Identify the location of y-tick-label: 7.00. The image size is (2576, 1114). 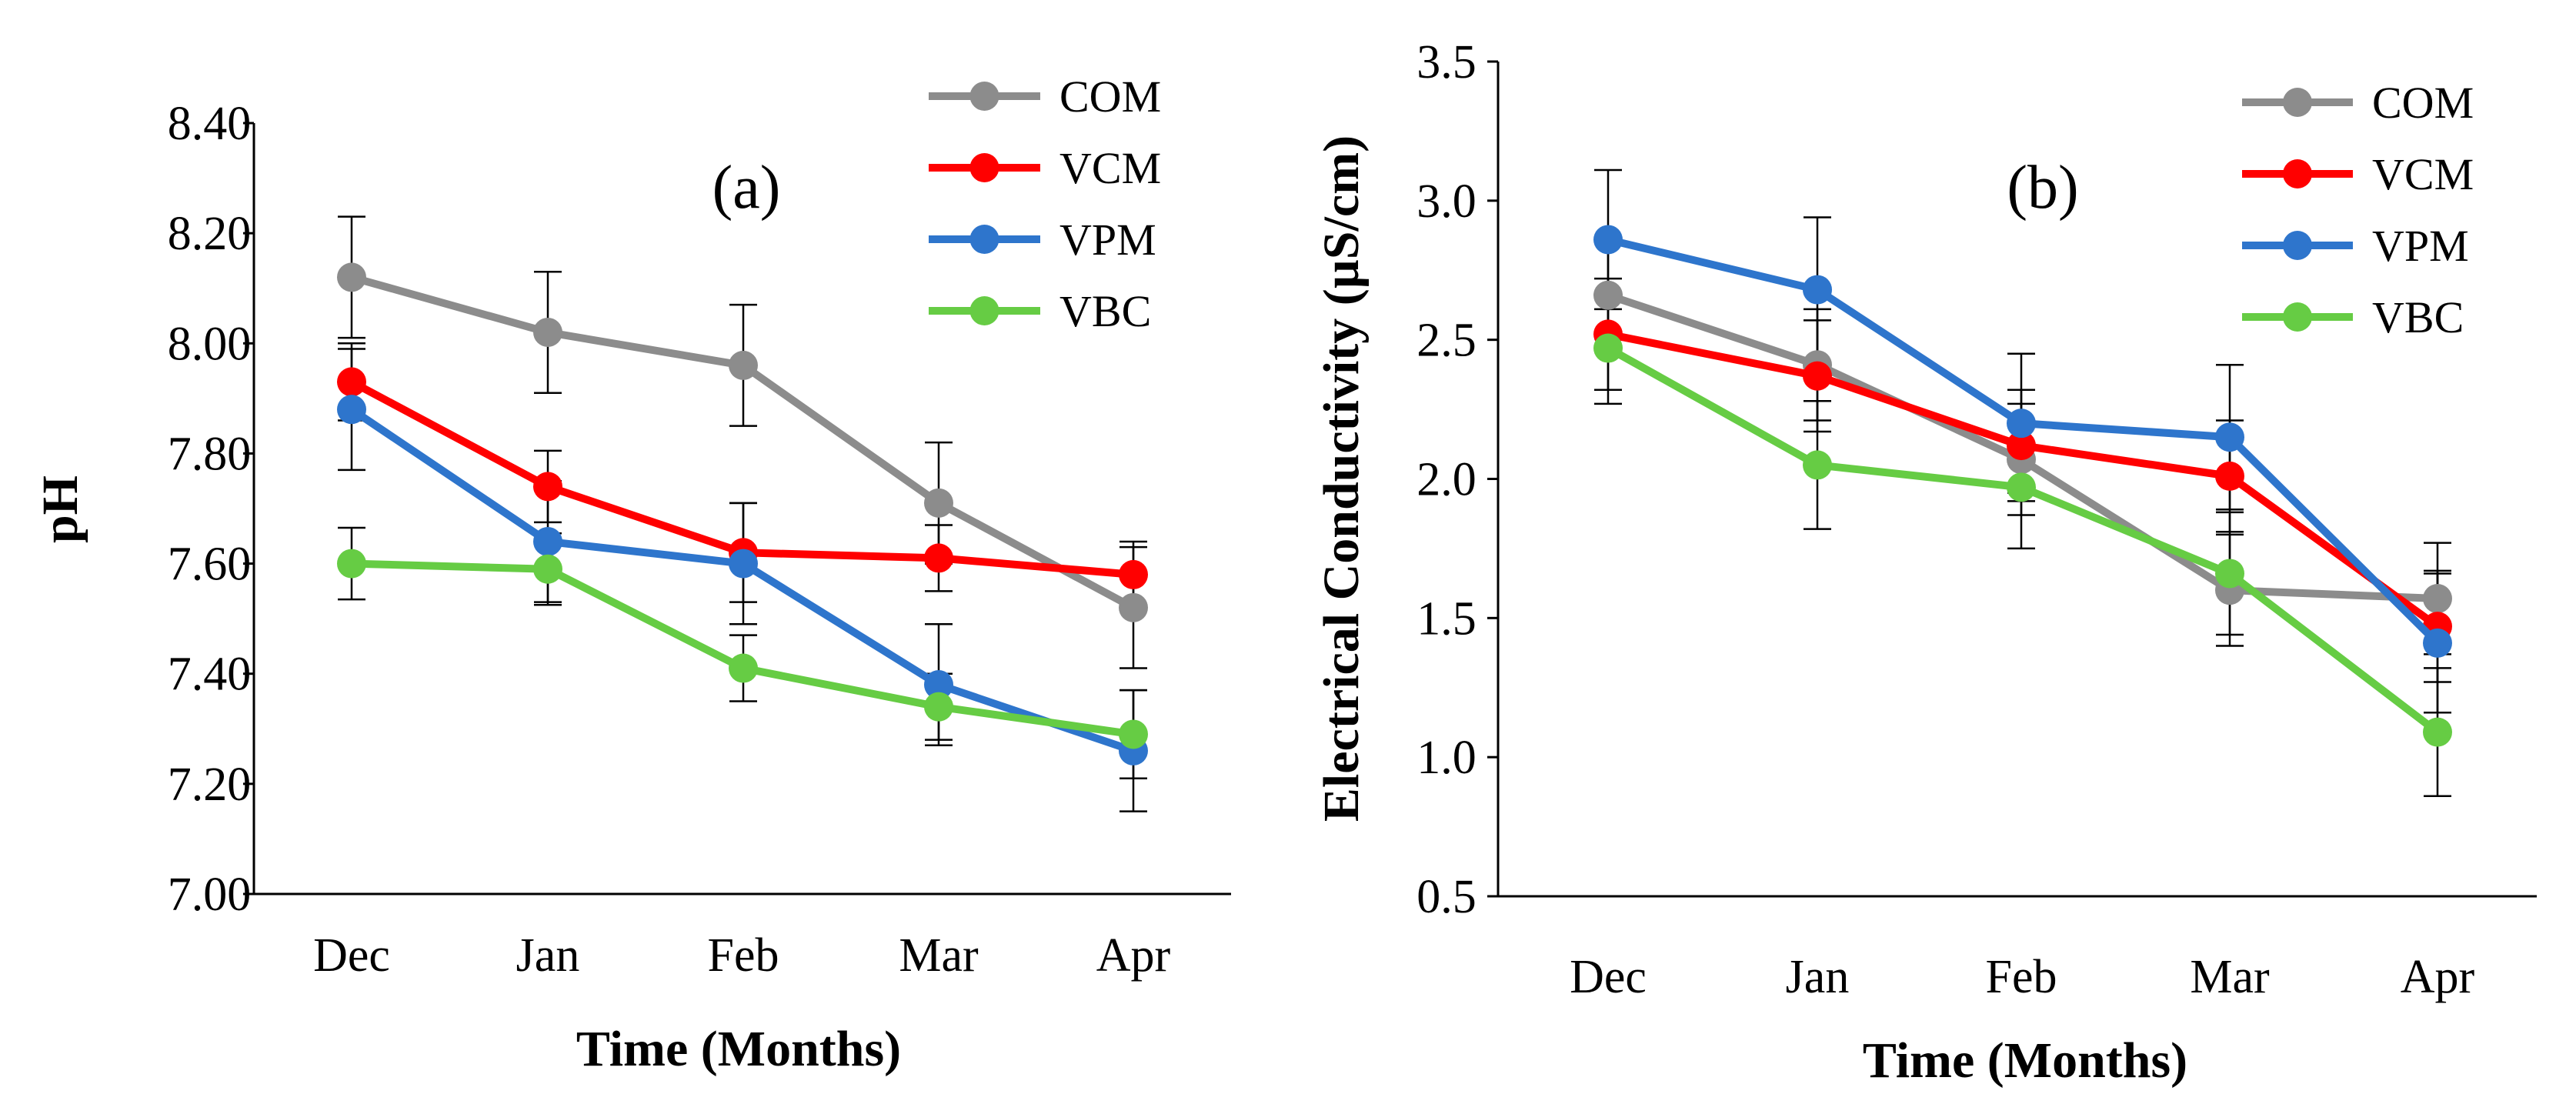
(210, 895).